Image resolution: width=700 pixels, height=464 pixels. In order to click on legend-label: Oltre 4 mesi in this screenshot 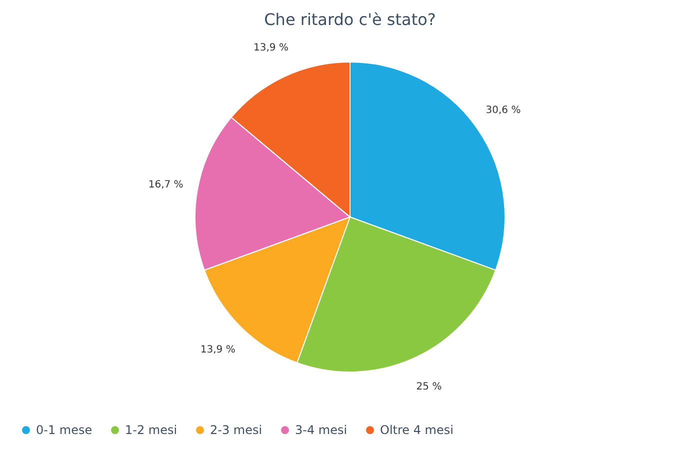, I will do `click(417, 430)`.